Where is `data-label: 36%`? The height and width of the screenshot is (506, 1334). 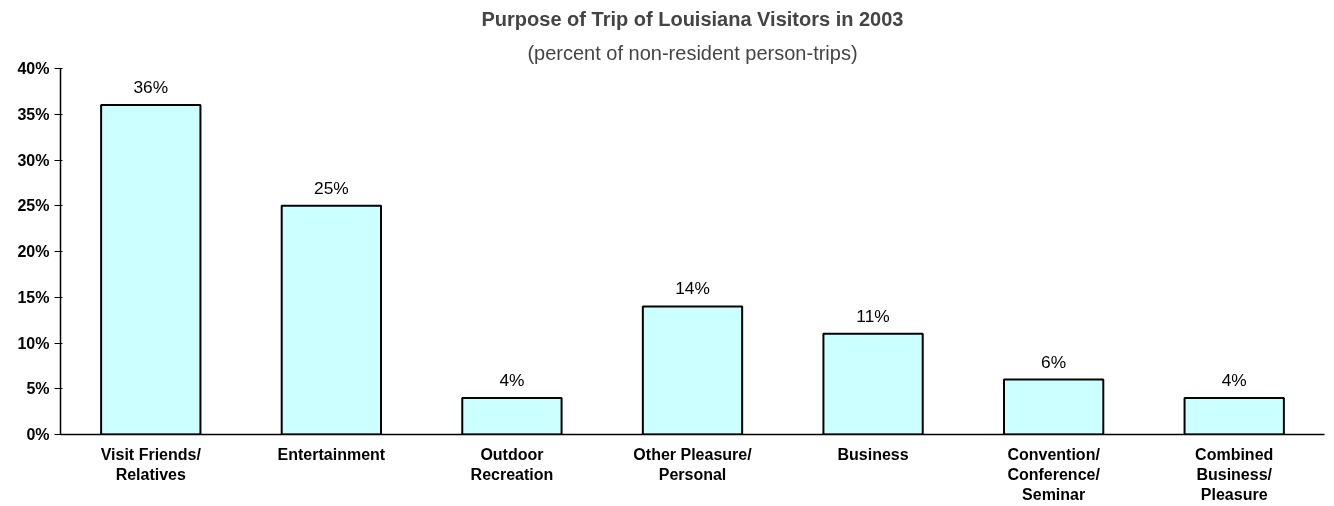 data-label: 36% is located at coordinates (151, 87).